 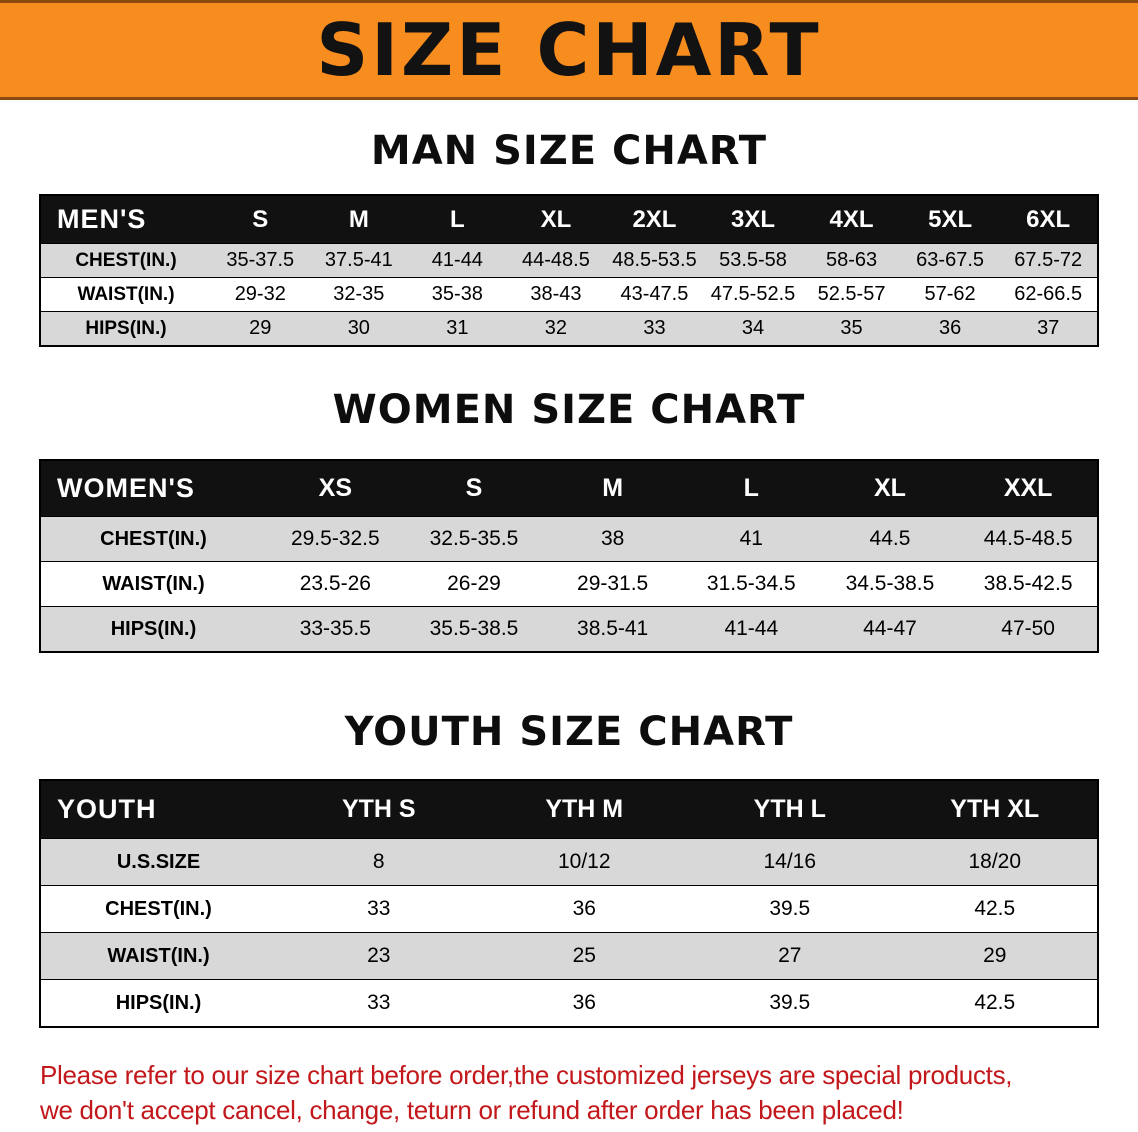 What do you see at coordinates (1028, 538) in the screenshot?
I see `size-value-cell: 44.5-48.5` at bounding box center [1028, 538].